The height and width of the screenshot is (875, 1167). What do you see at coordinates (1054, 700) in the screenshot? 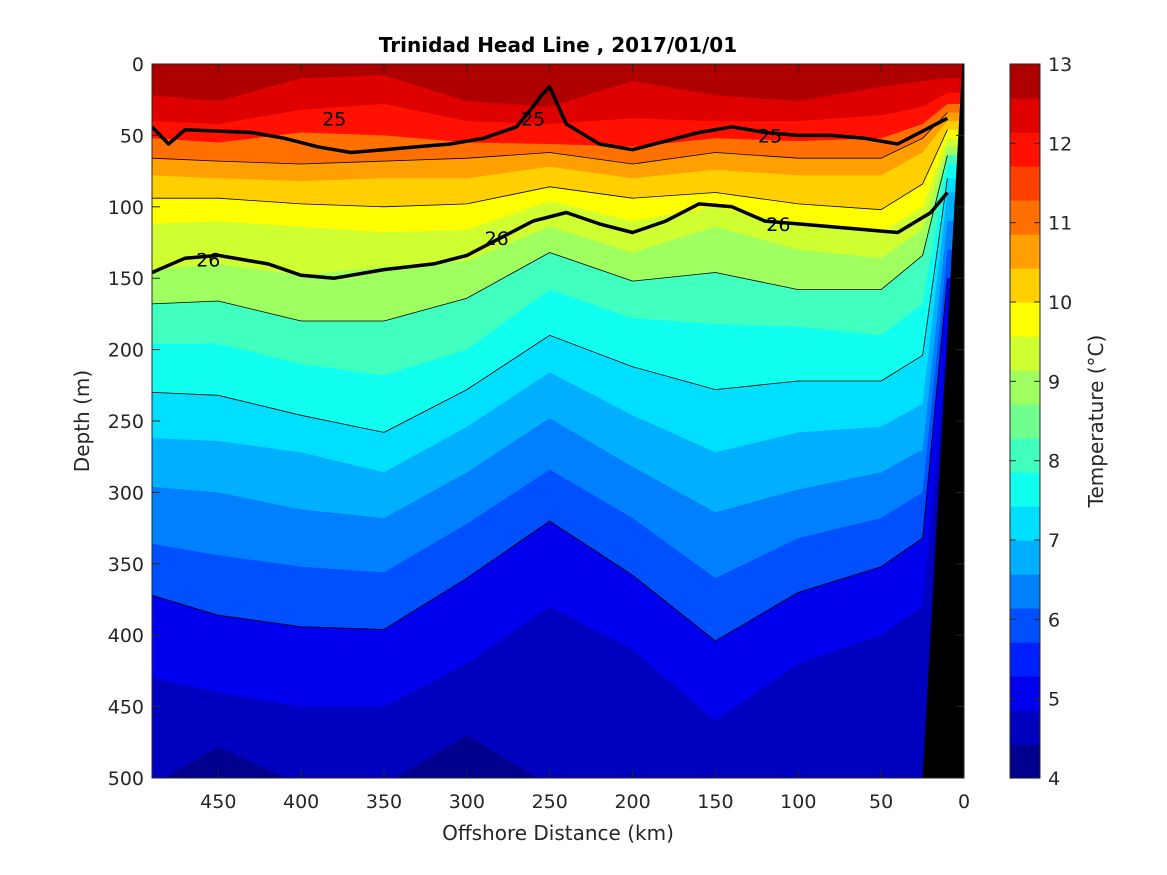
I see `colorbar-tick-label: 5` at bounding box center [1054, 700].